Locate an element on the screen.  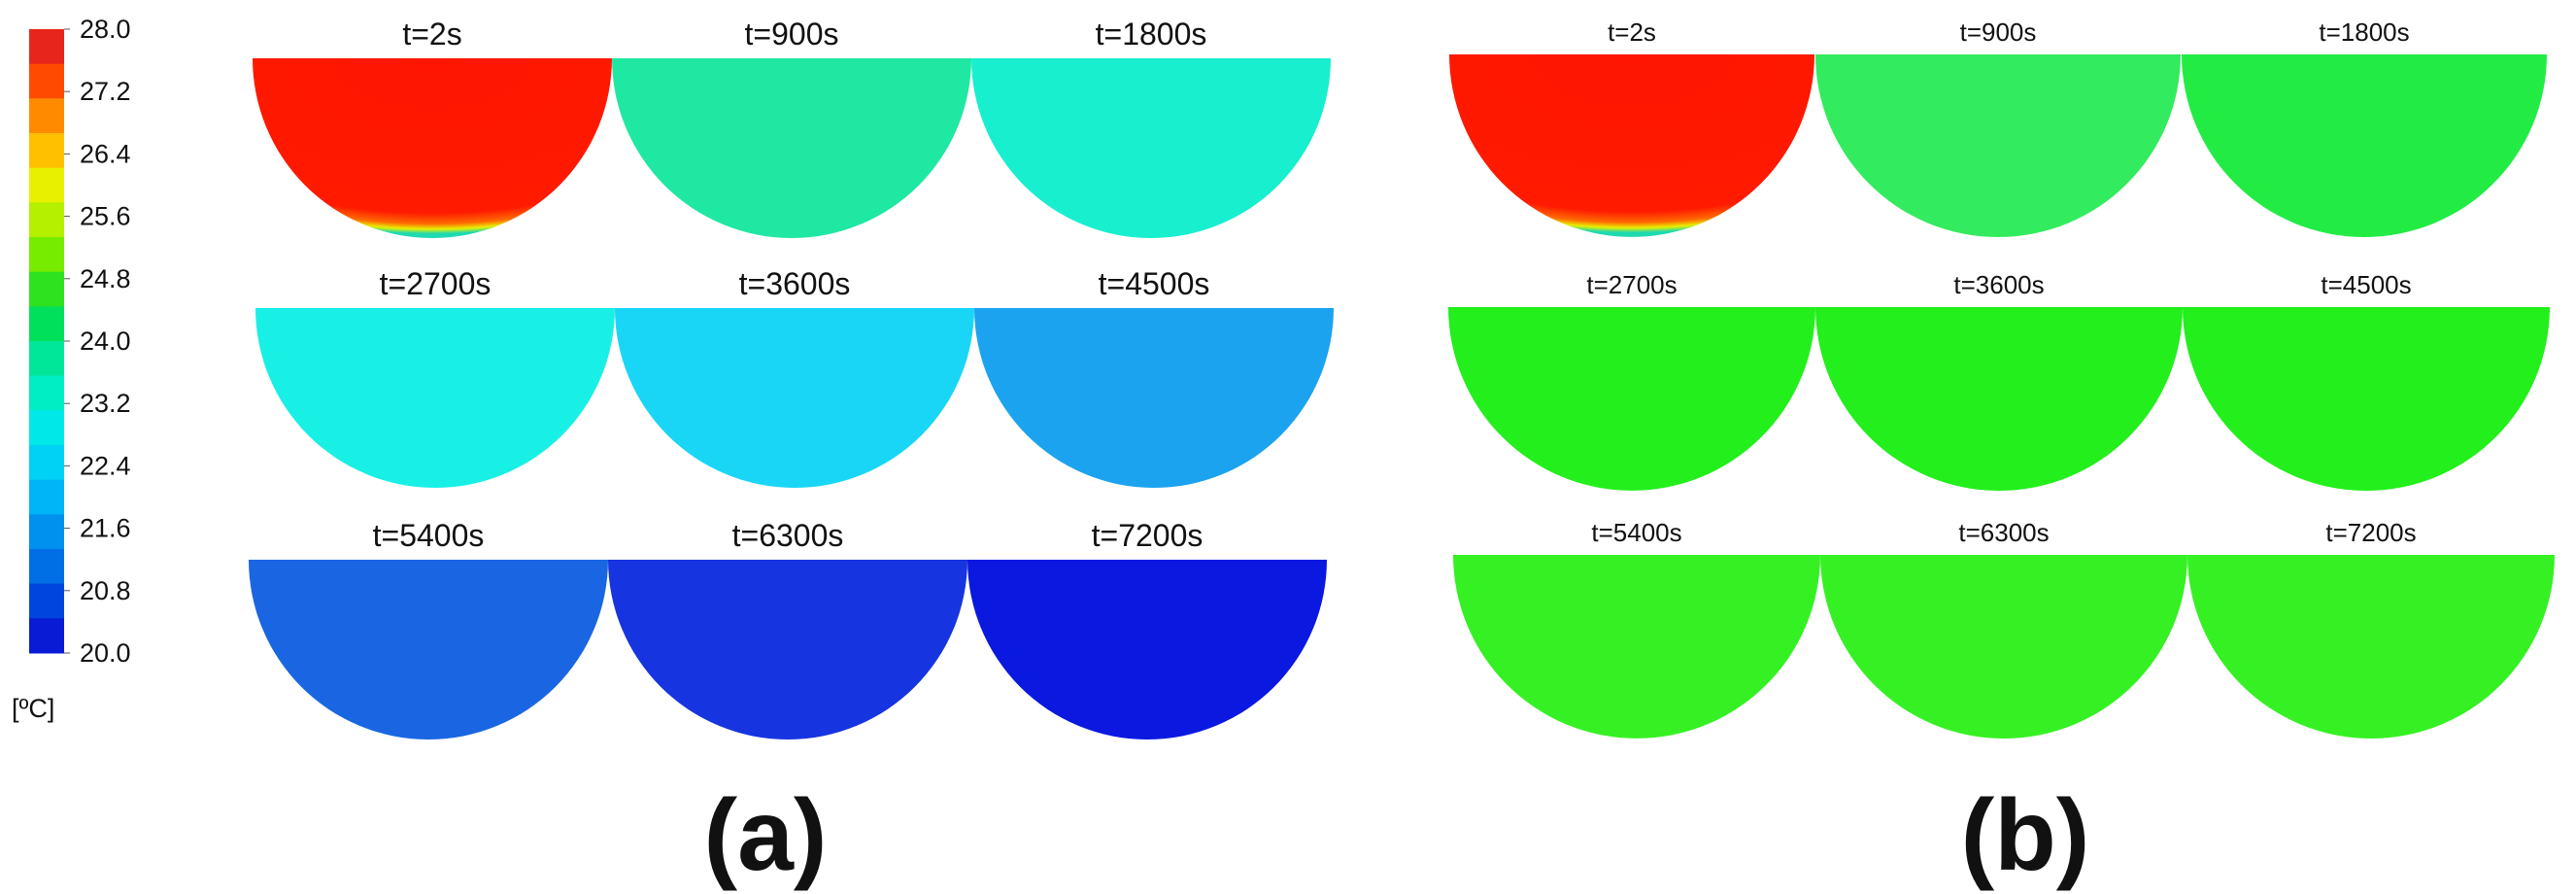
colorbar-tick-label: 20.8 is located at coordinates (105, 590).